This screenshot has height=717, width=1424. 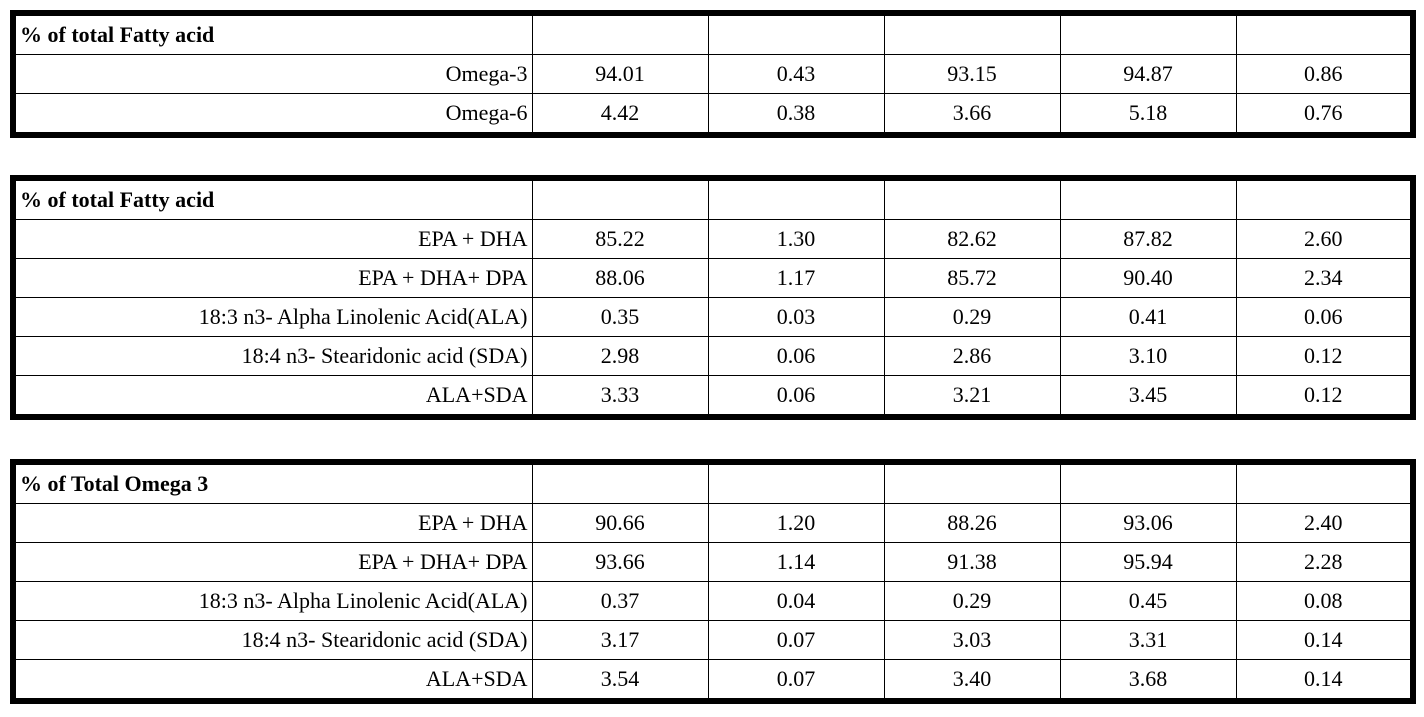 What do you see at coordinates (1148, 640) in the screenshot?
I see `table-cell: 3.31` at bounding box center [1148, 640].